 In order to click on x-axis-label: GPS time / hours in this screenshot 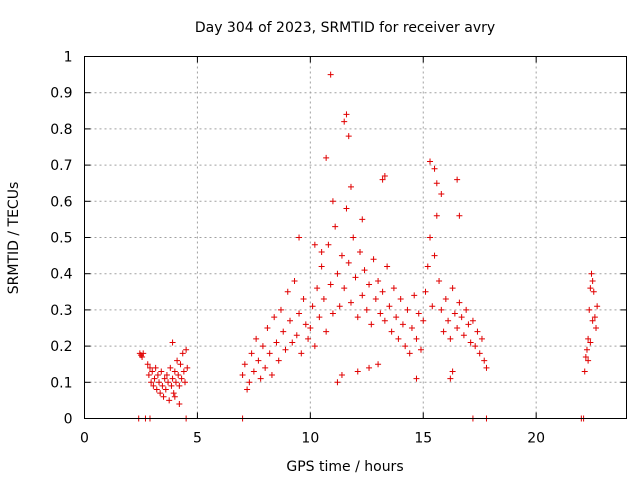, I will do `click(344, 467)`.